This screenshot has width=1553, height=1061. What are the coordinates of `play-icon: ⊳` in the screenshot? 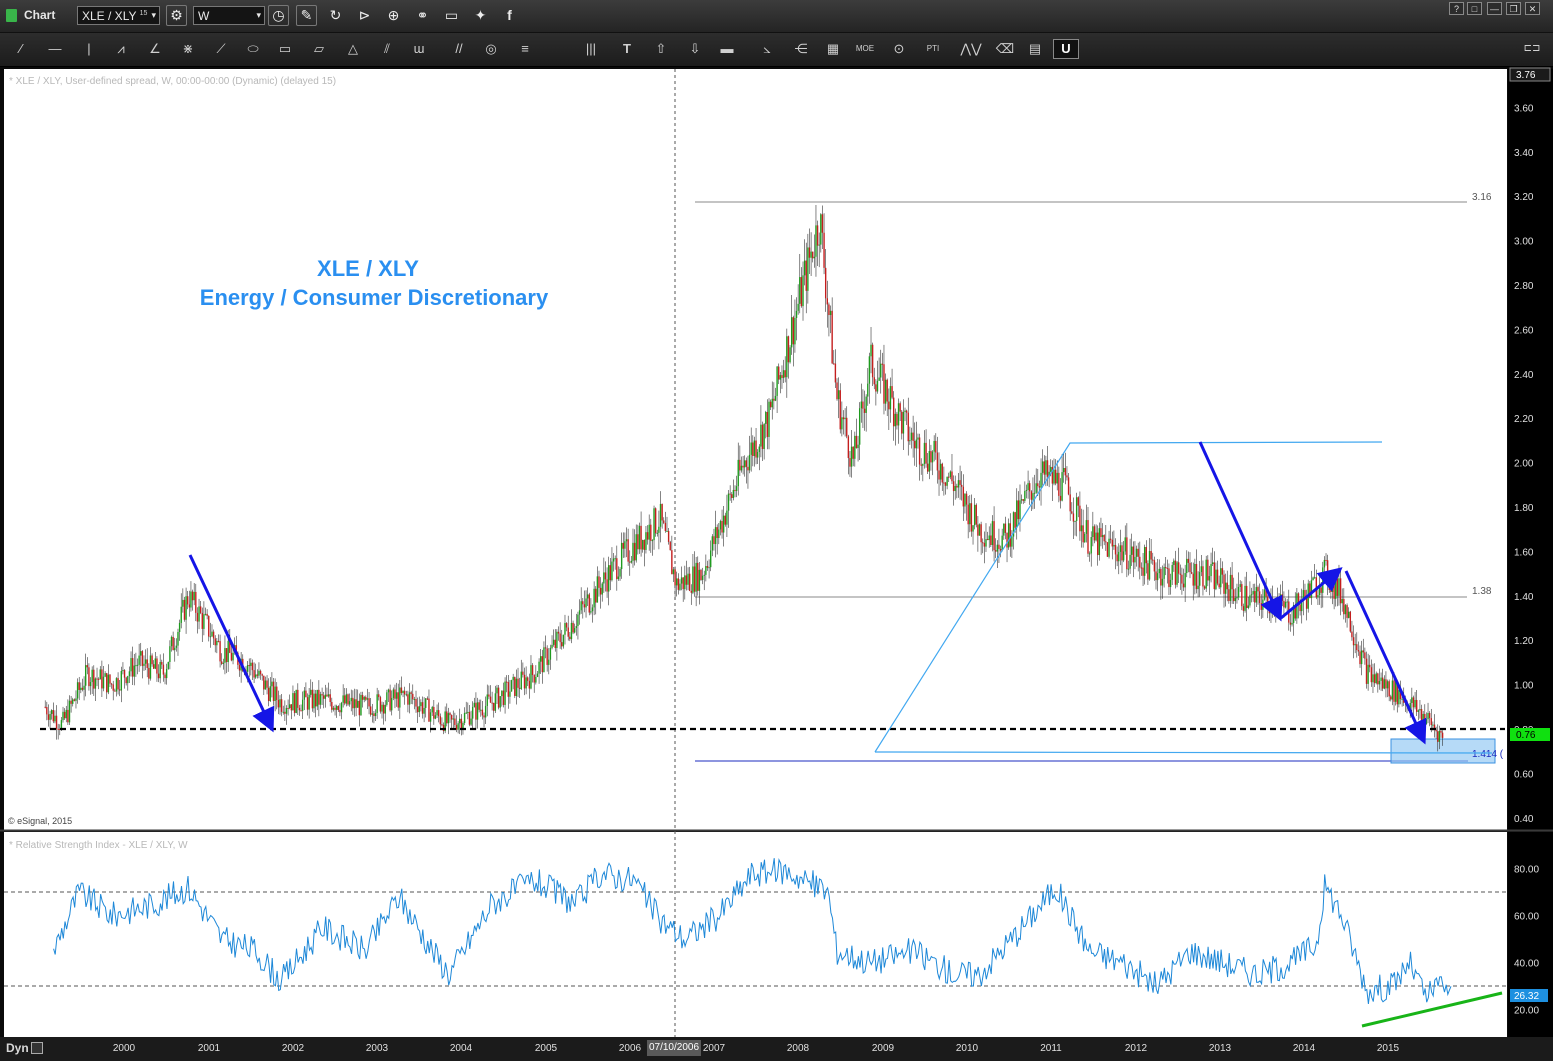 It's located at (364, 15).